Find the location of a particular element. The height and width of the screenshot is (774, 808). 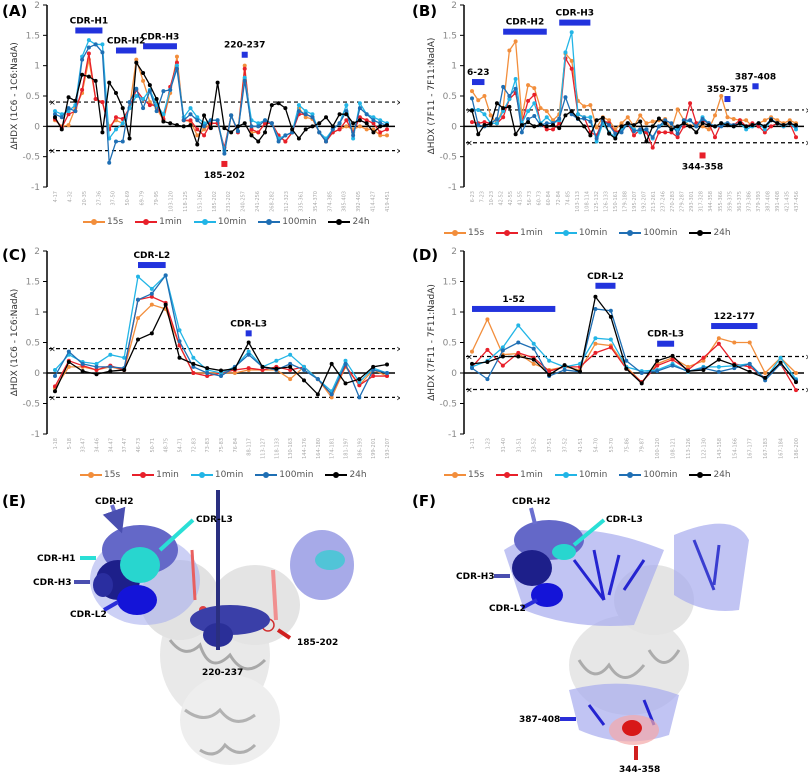

x-tick-label: 270-283 is located at coordinates (673, 201).